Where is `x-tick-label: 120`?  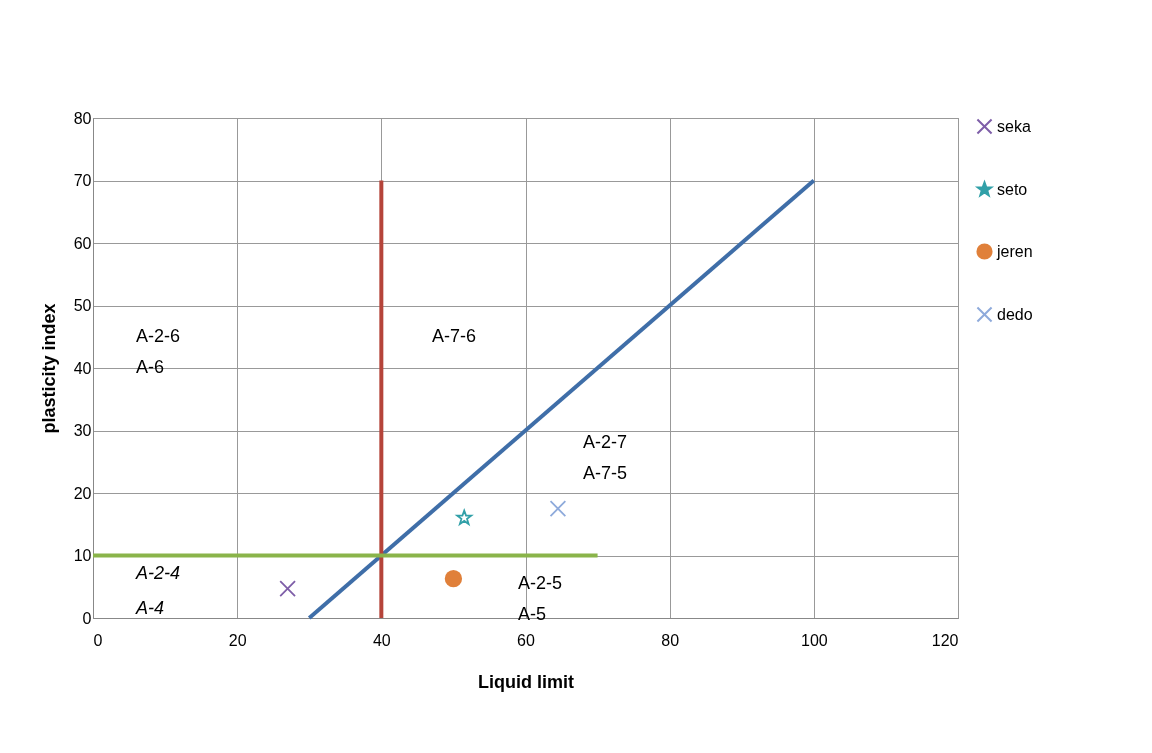 x-tick-label: 120 is located at coordinates (945, 640).